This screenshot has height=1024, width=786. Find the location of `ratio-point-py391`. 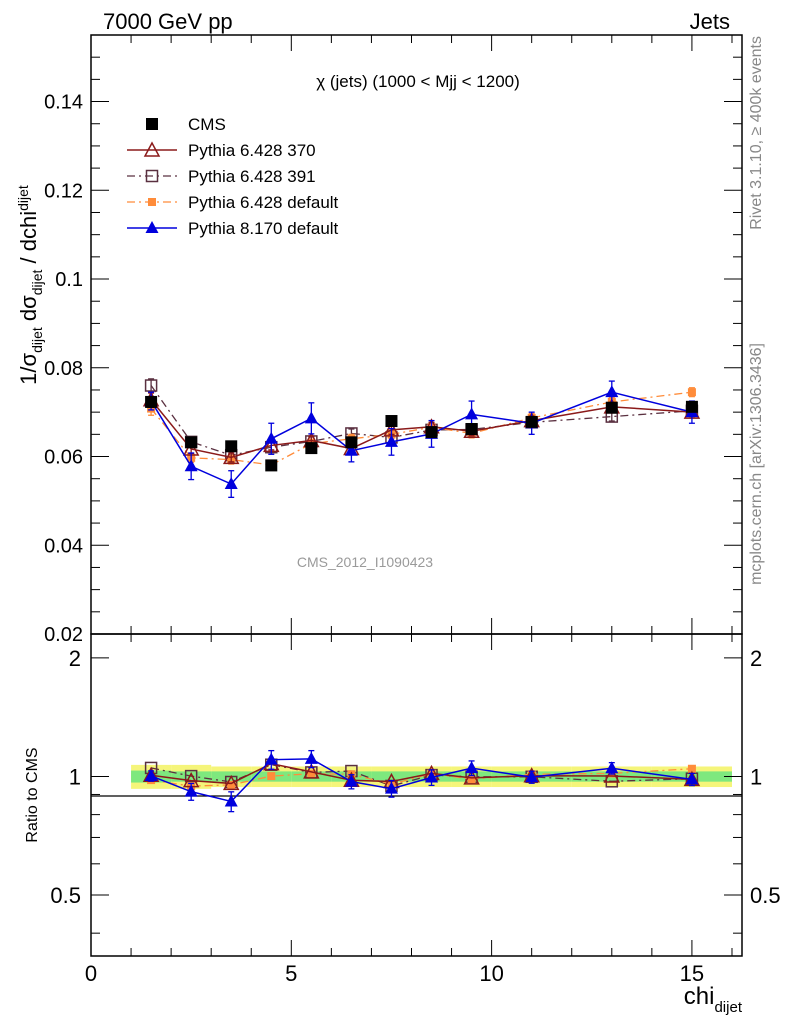

ratio-point-py391 is located at coordinates (191, 776).